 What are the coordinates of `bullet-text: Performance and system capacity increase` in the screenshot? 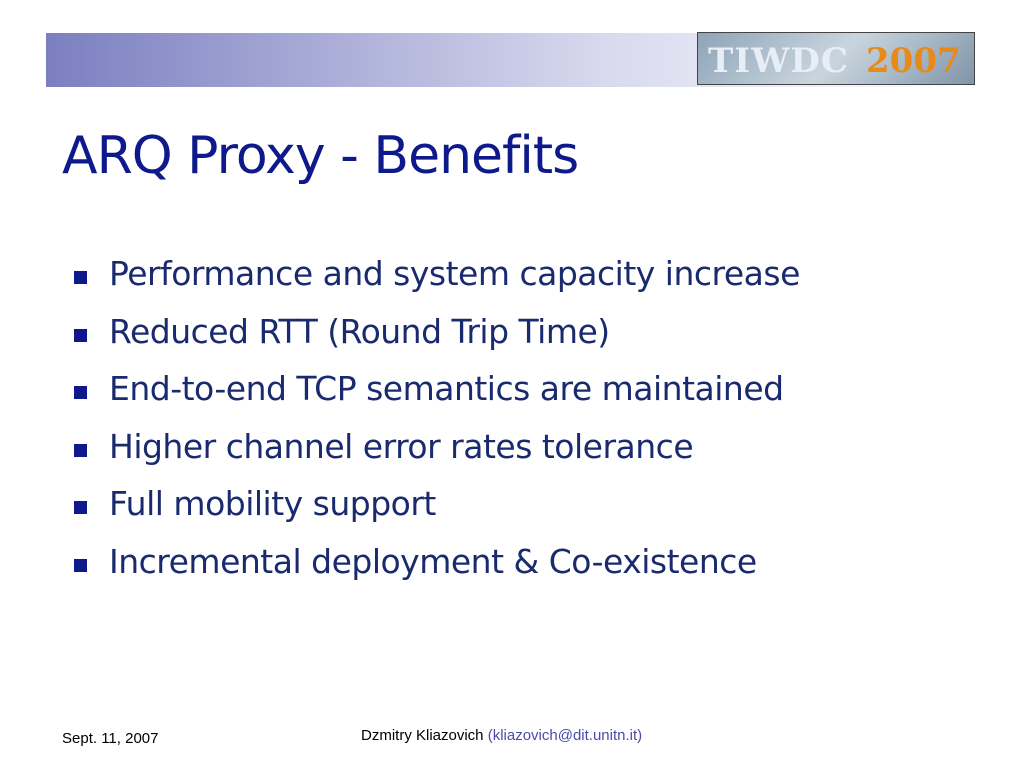 It's located at (454, 273).